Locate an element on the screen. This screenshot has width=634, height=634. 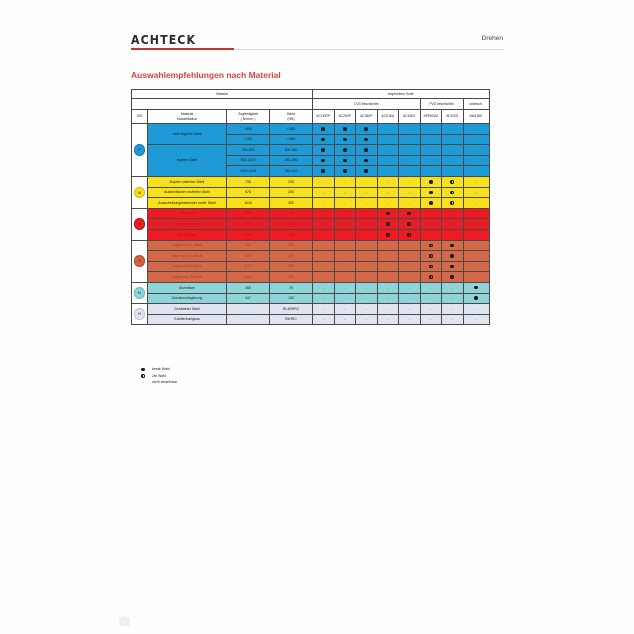
header-col-classification-line1: Material is located at coordinates (187, 114).